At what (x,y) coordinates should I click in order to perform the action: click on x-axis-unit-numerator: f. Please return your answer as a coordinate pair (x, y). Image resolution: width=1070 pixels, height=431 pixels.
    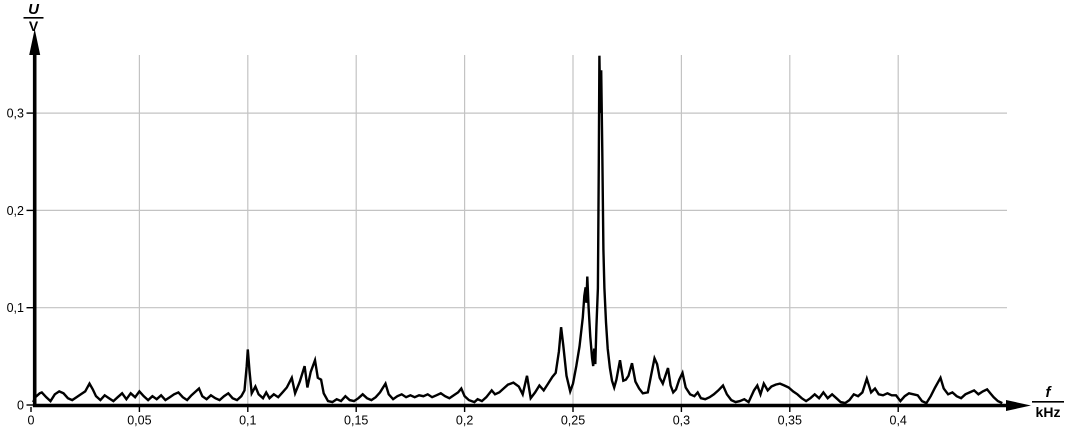
    Looking at the image, I should click on (1049, 392).